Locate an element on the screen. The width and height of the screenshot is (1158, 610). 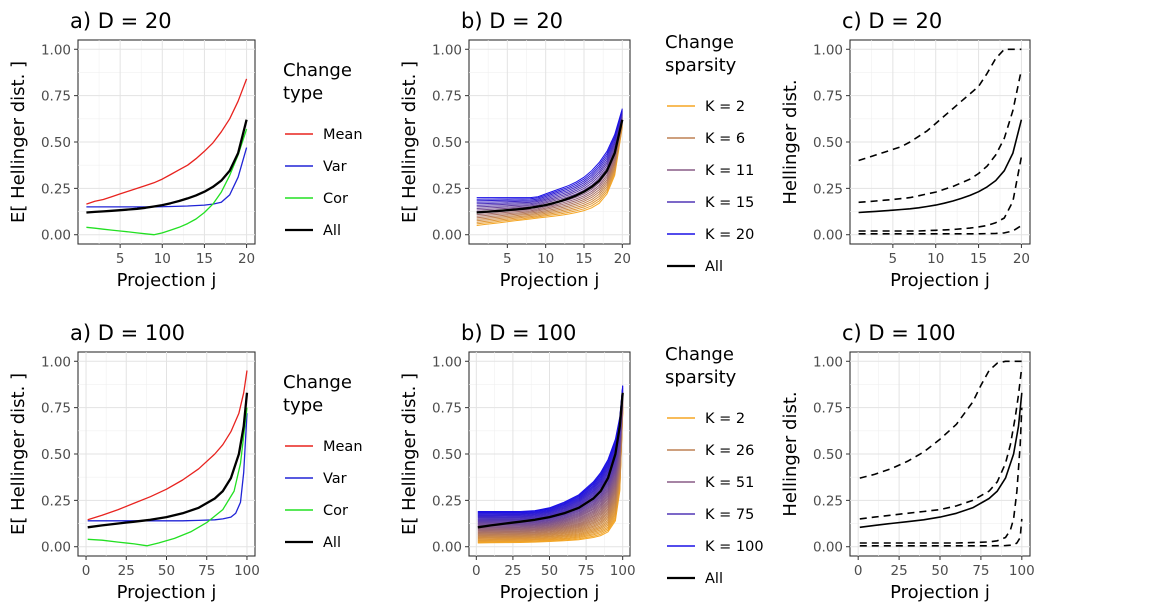
x-tick-label: 25 is located at coordinates (898, 571).